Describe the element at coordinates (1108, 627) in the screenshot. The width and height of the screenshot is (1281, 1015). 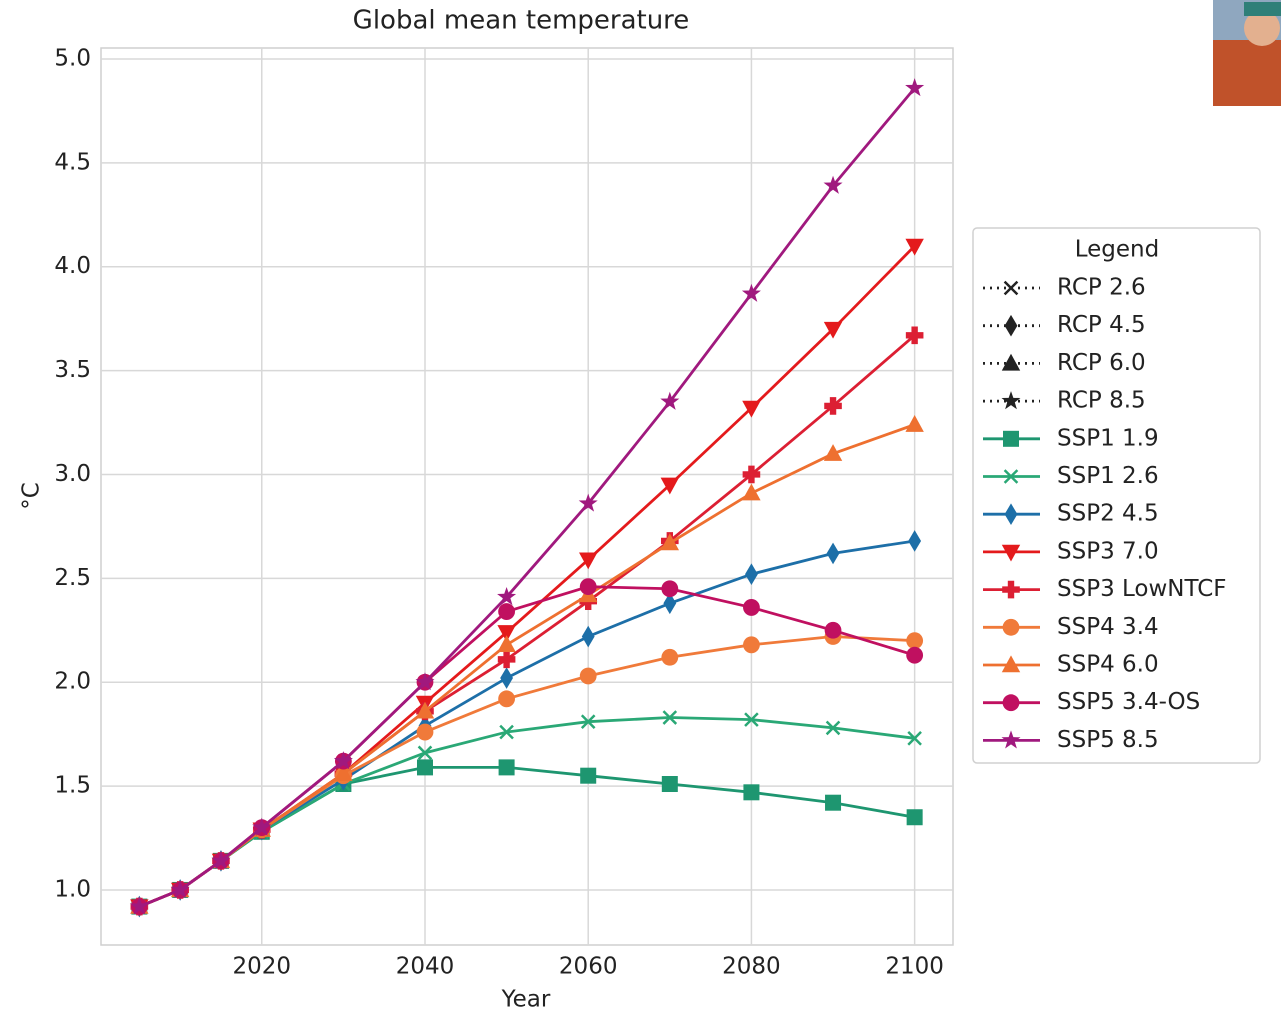
I see `legend-label: SSP4 3.4` at that location.